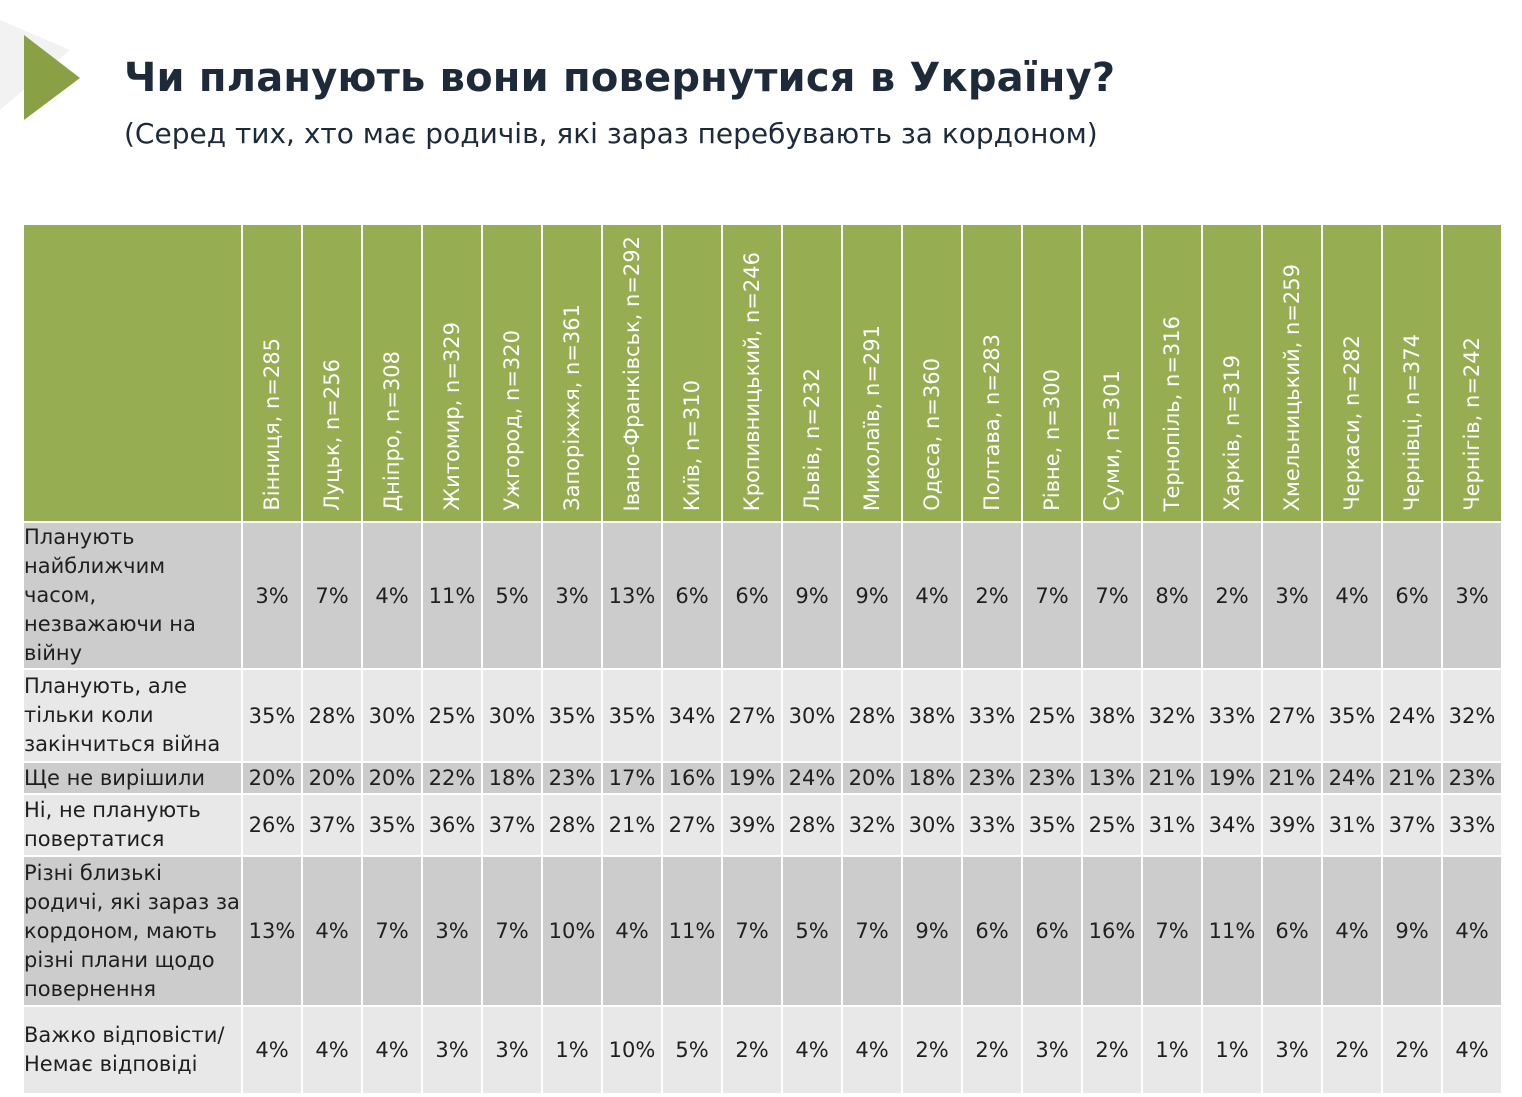  I want to click on page-title: Чи планують вони повернутися в Україну?, so click(620, 78).